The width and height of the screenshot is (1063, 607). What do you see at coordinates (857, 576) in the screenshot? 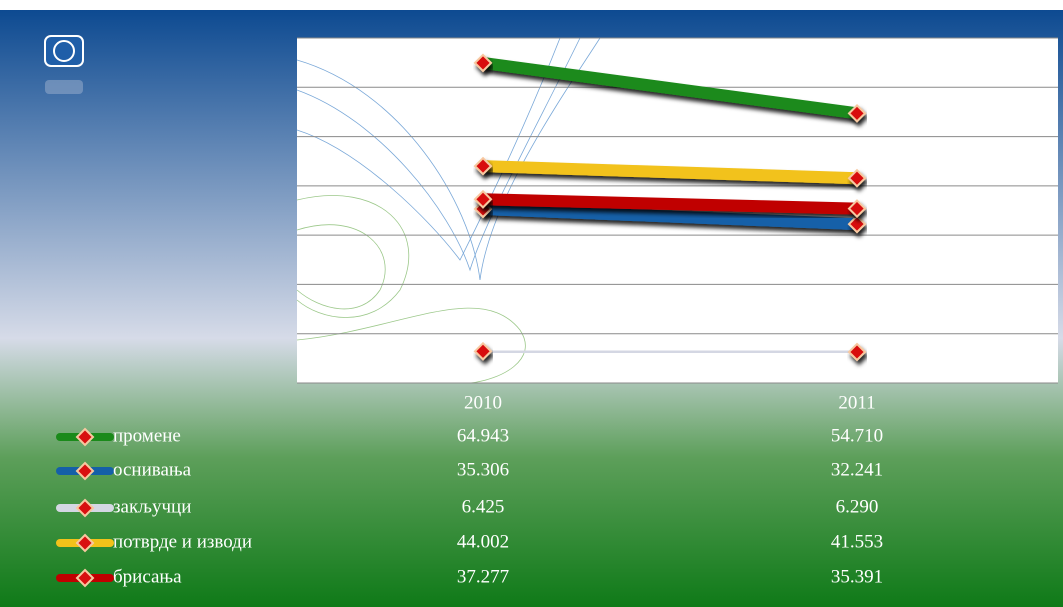
I see `table-value: 35.391` at bounding box center [857, 576].